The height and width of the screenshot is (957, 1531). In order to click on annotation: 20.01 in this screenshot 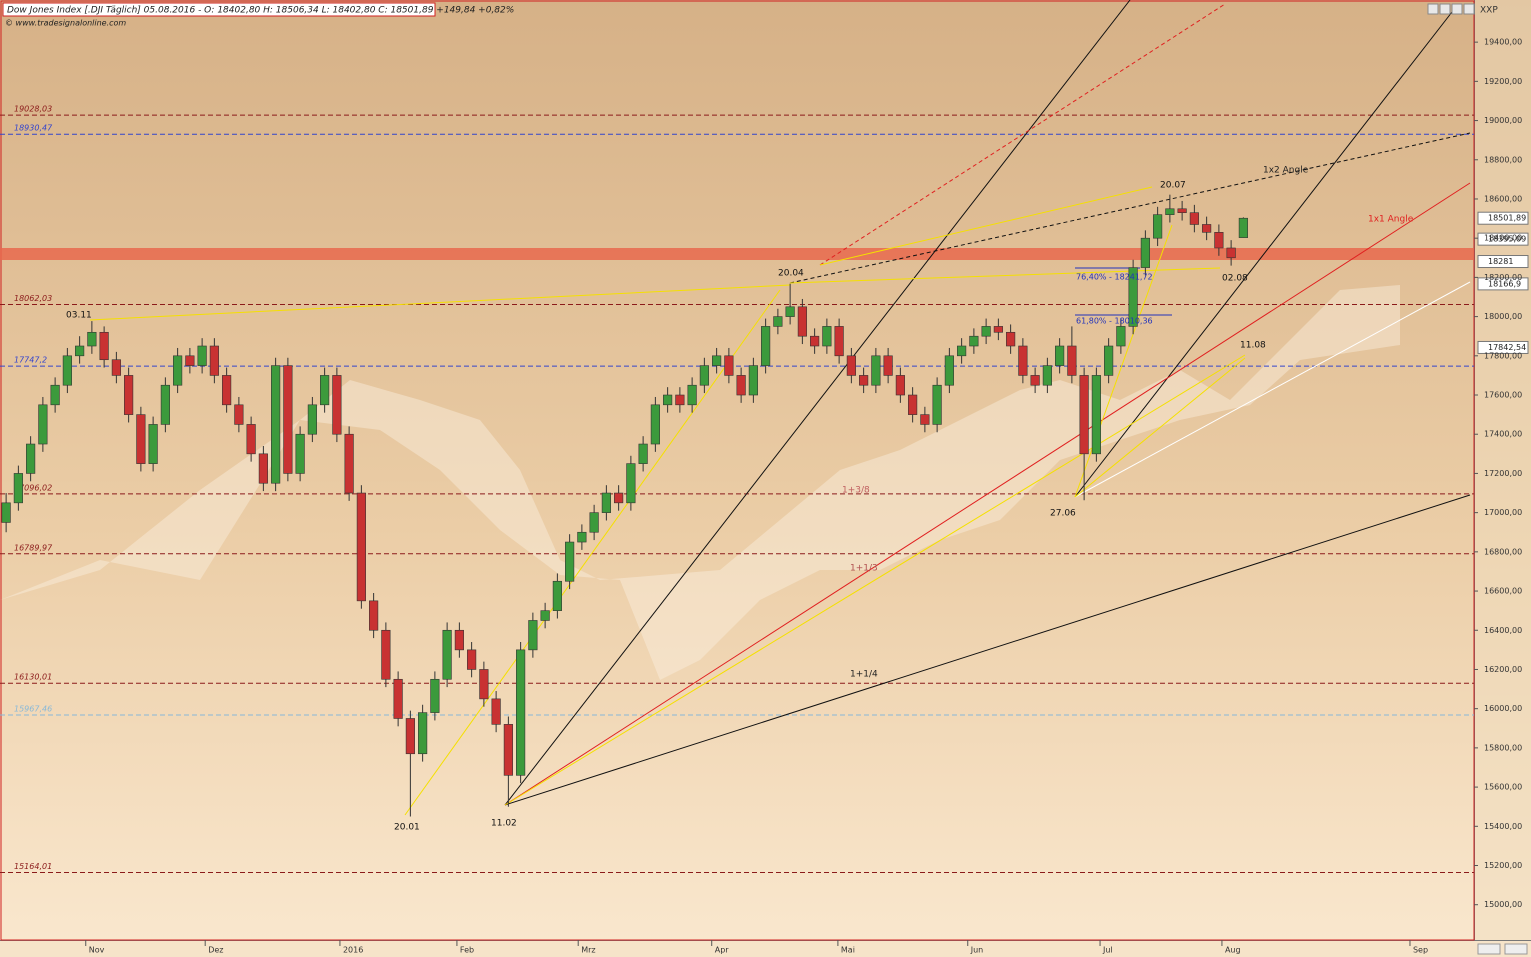, I will do `click(407, 828)`.